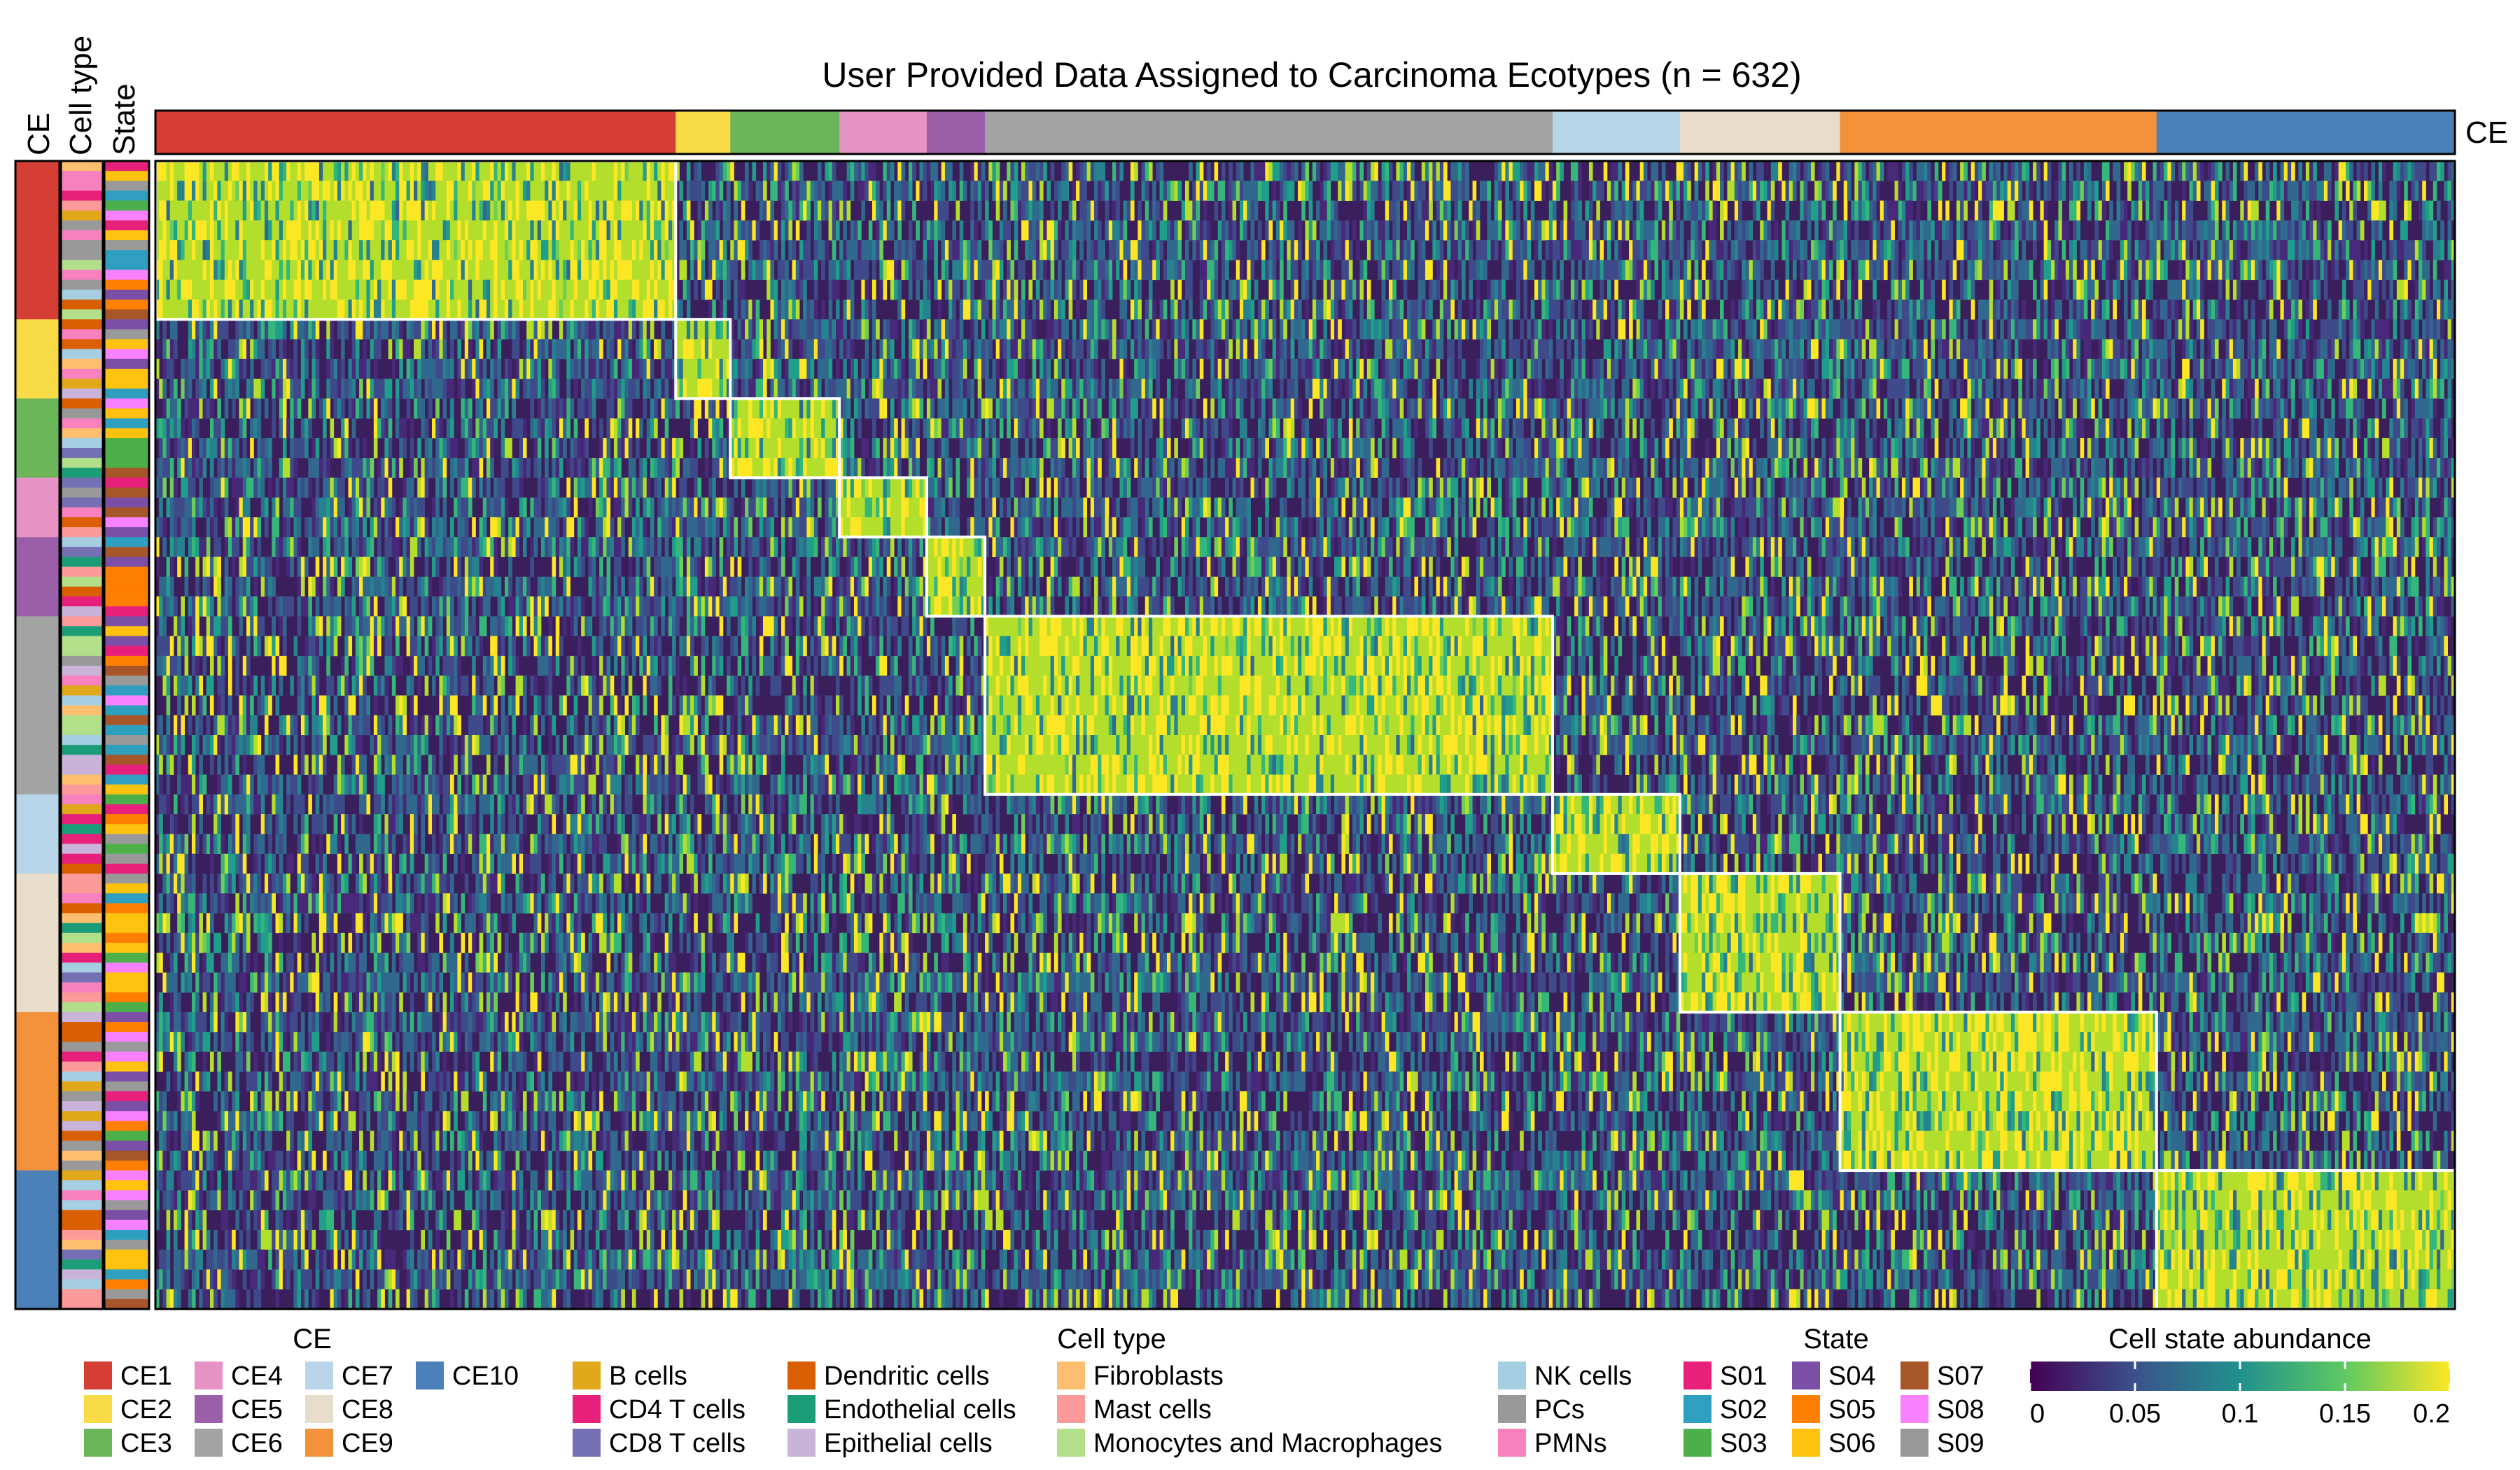  Describe the element at coordinates (38, 705) in the screenshot. I see `row-ce-segment-ce6` at that location.